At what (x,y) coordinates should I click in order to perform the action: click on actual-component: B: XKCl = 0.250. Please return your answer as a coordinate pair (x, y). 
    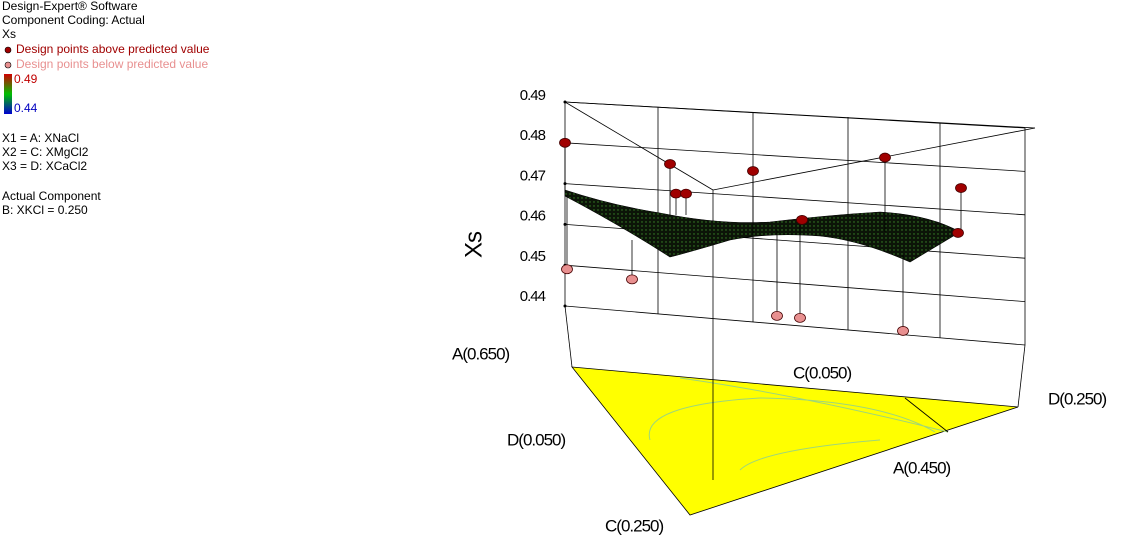
    Looking at the image, I should click on (45, 210).